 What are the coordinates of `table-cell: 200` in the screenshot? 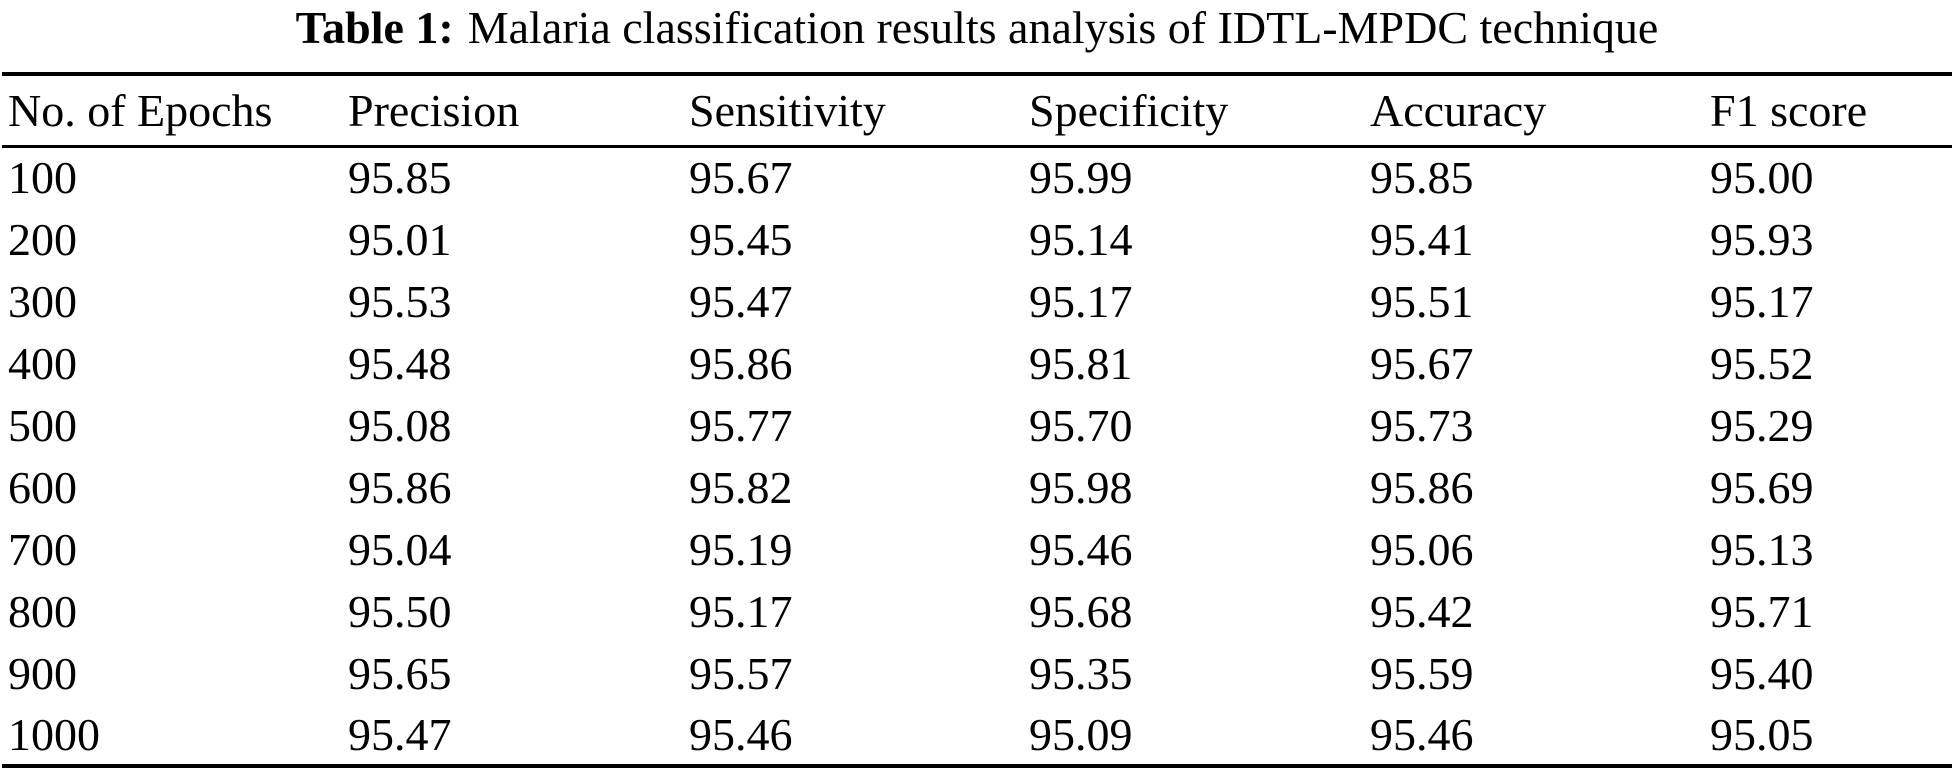 It's located at (42, 239).